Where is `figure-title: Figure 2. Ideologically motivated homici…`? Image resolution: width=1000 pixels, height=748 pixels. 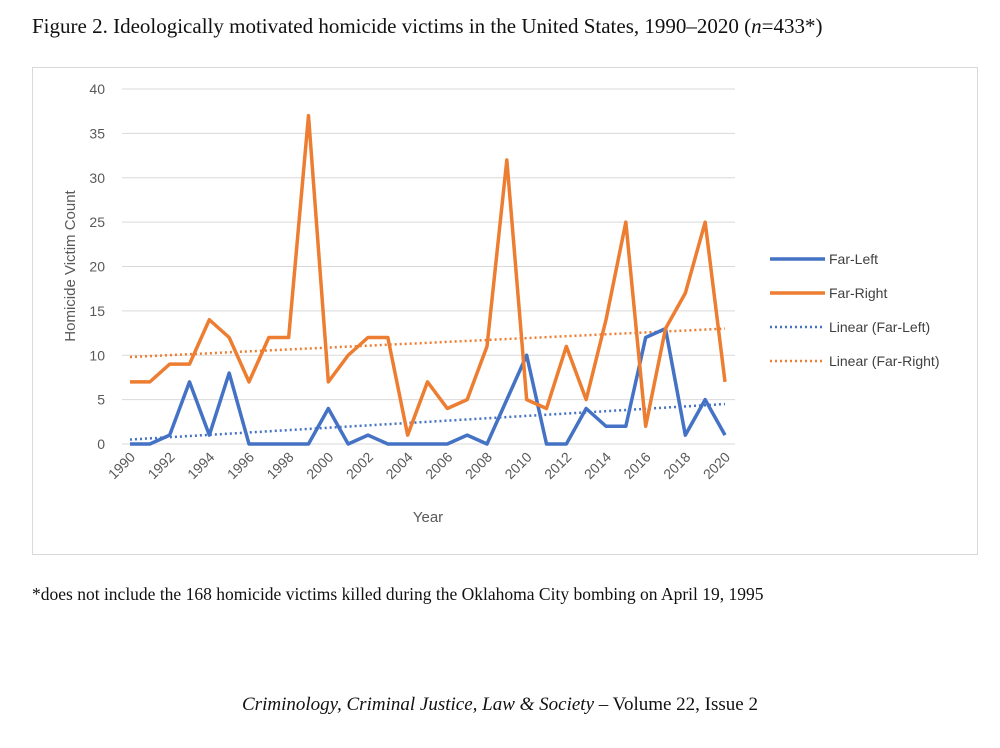
figure-title: Figure 2. Ideologically motivated homici… is located at coordinates (427, 26).